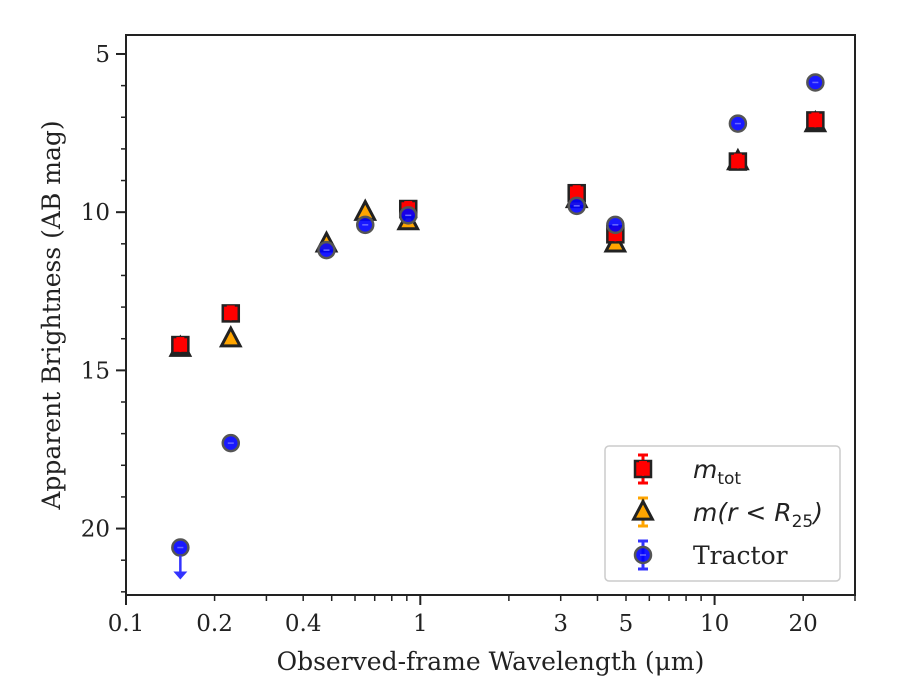 The image size is (900, 700). Describe the element at coordinates (95, 371) in the screenshot. I see `y-tick-label: 15` at that location.